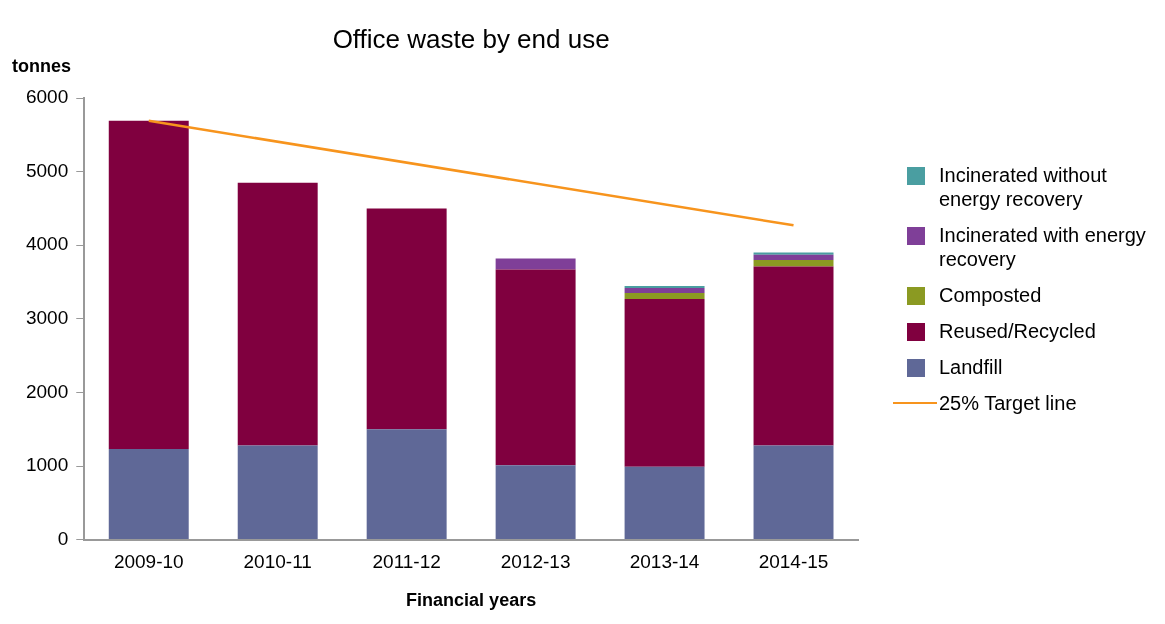 The width and height of the screenshot is (1165, 624). Describe the element at coordinates (1023, 187) in the screenshot. I see `legend-label: Incinerated without energy recovery` at that location.